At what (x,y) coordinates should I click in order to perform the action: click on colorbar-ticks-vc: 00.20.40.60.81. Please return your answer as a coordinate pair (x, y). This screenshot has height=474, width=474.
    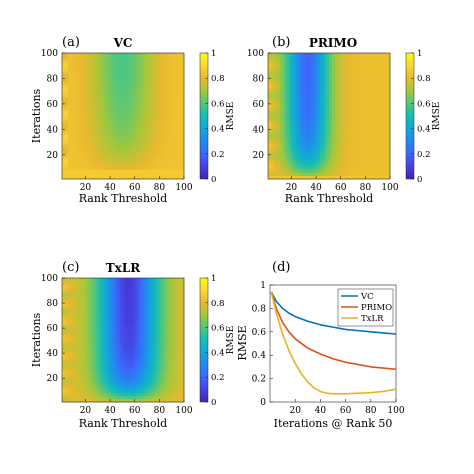
    Looking at the image, I should click on (215, 117).